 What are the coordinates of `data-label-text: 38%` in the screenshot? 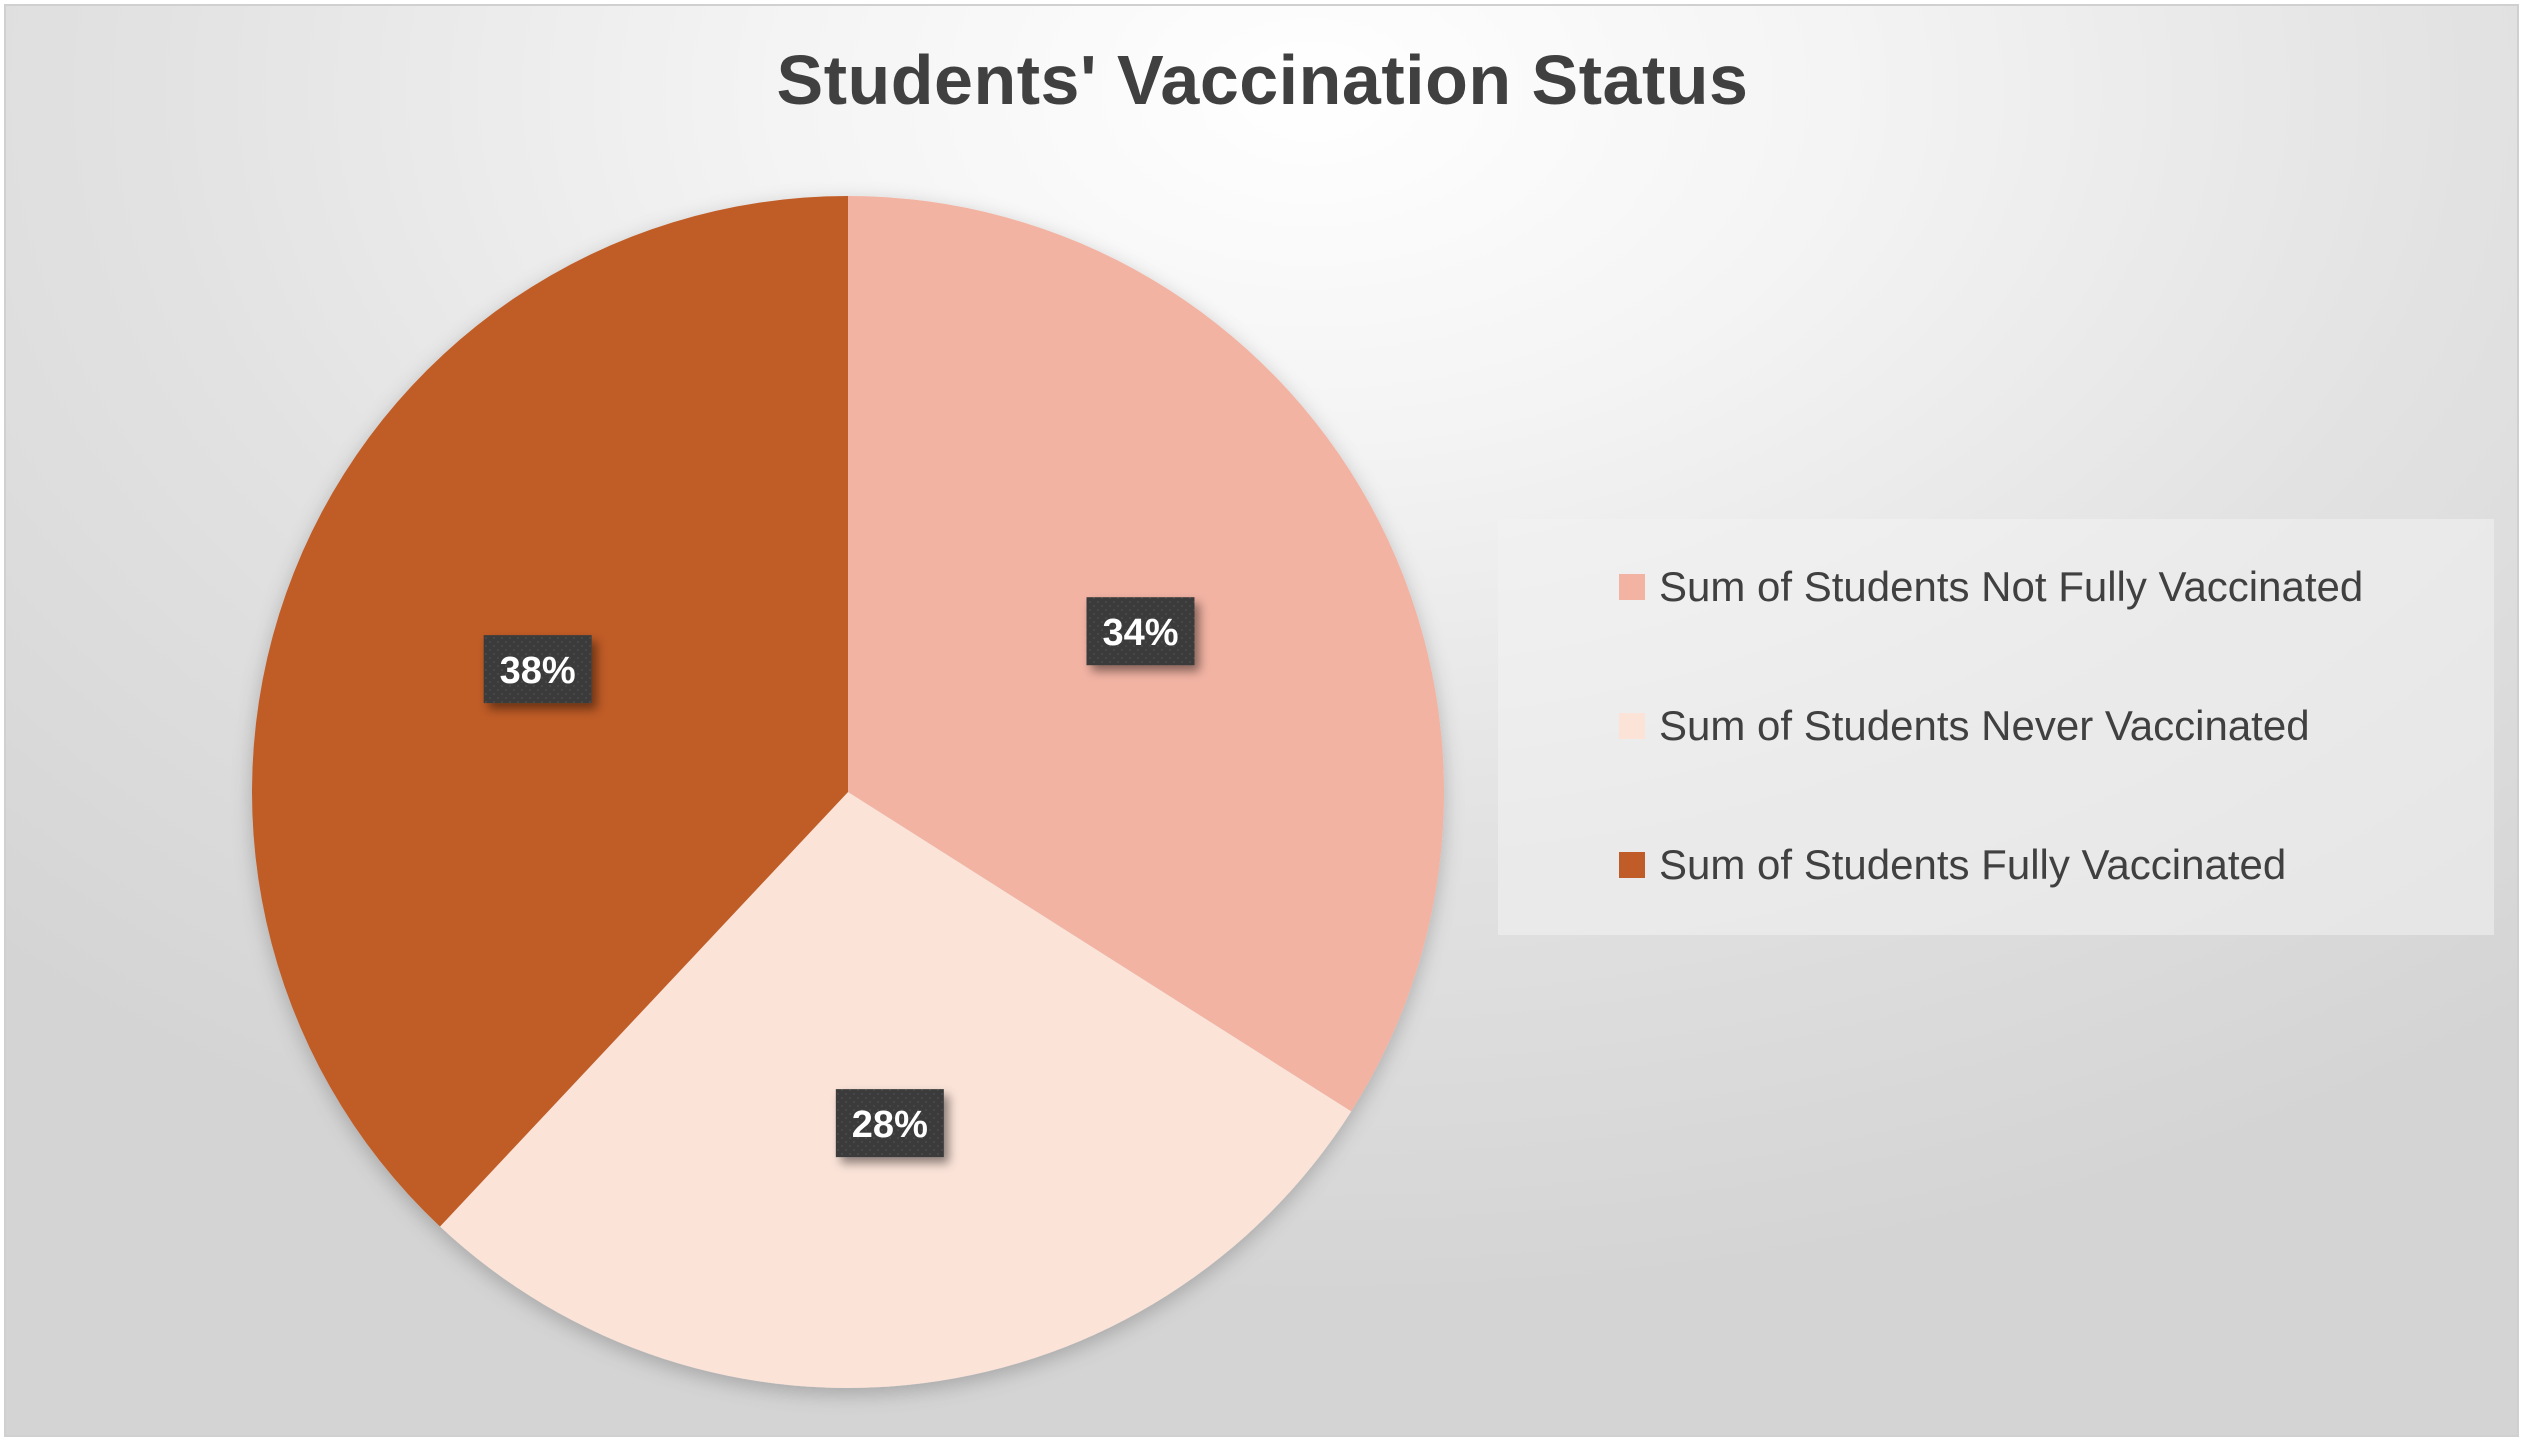 It's located at (538, 671).